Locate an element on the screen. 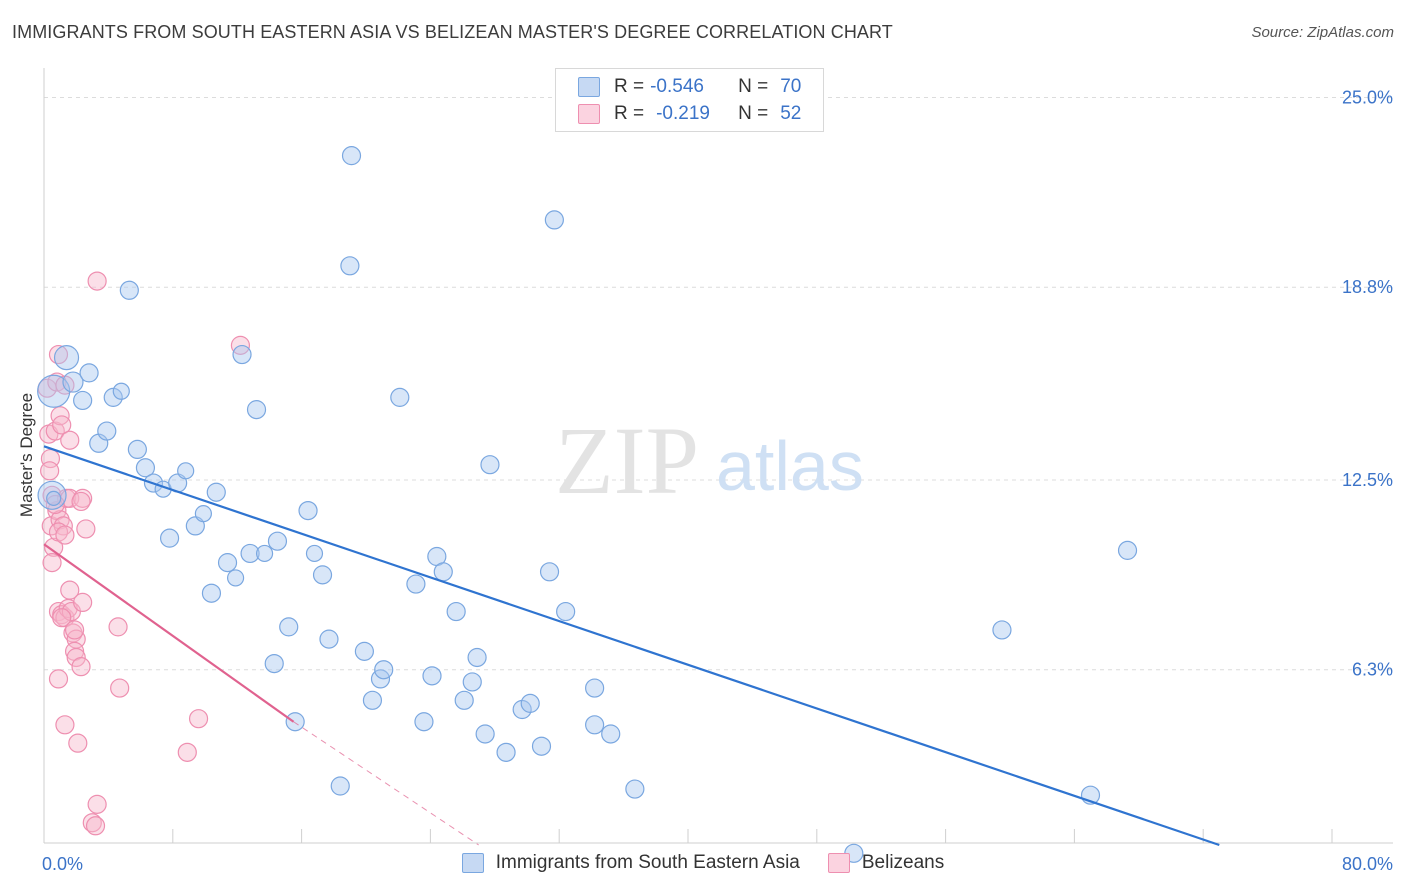 The height and width of the screenshot is (892, 1406). watermark: ZIP atlas is located at coordinates (709, 460).